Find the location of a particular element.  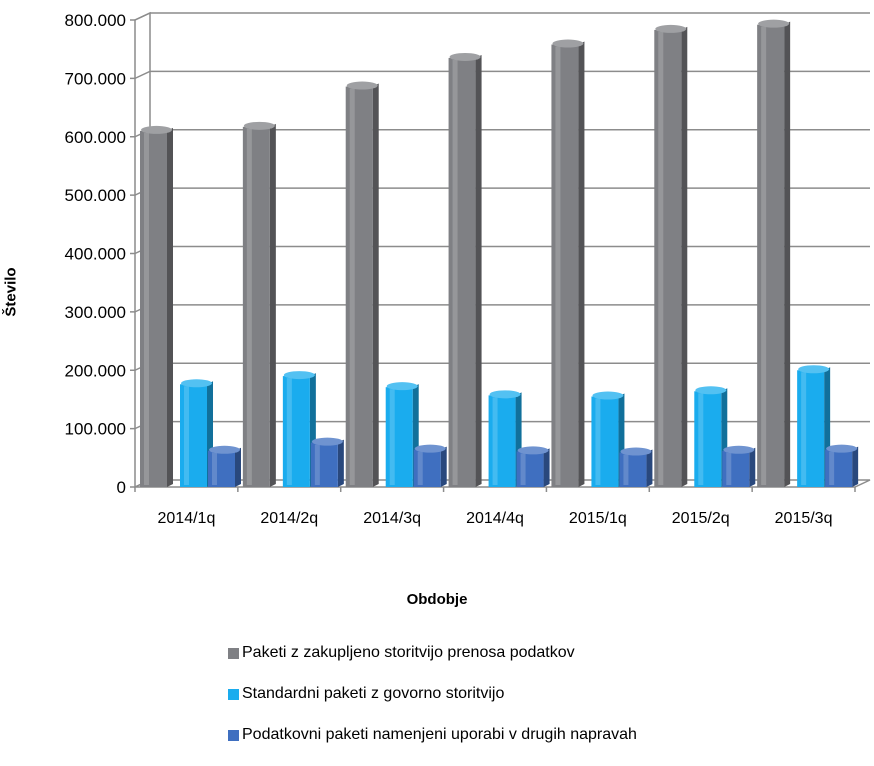

x-tick-label: 2014/1q is located at coordinates (187, 518).